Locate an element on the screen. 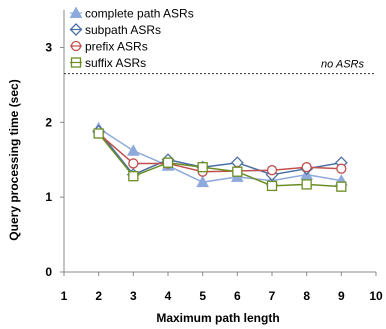 This screenshot has width=386, height=329. y-tick-label: 3 is located at coordinates (48, 47).